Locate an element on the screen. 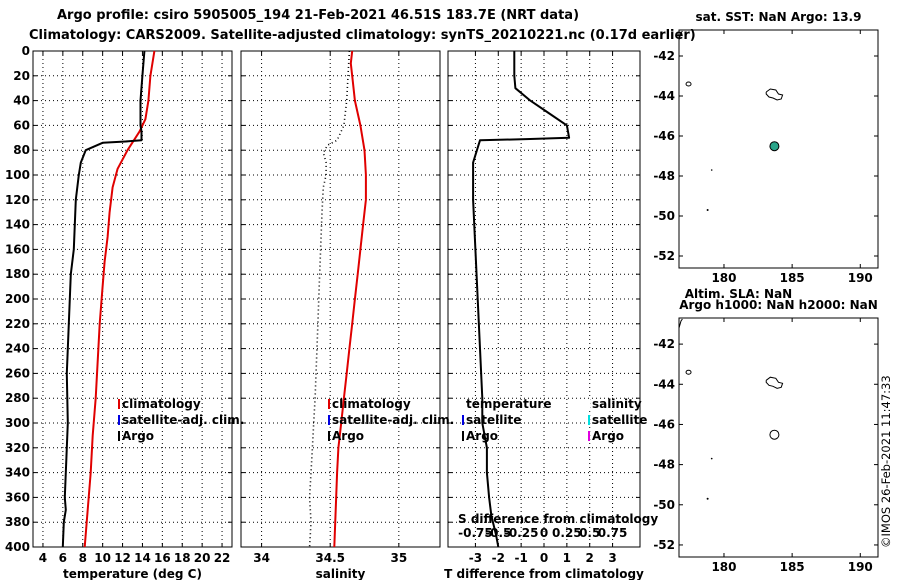 This screenshot has width=900, height=580. diff-temp-legend-label: temperature is located at coordinates (508, 404).